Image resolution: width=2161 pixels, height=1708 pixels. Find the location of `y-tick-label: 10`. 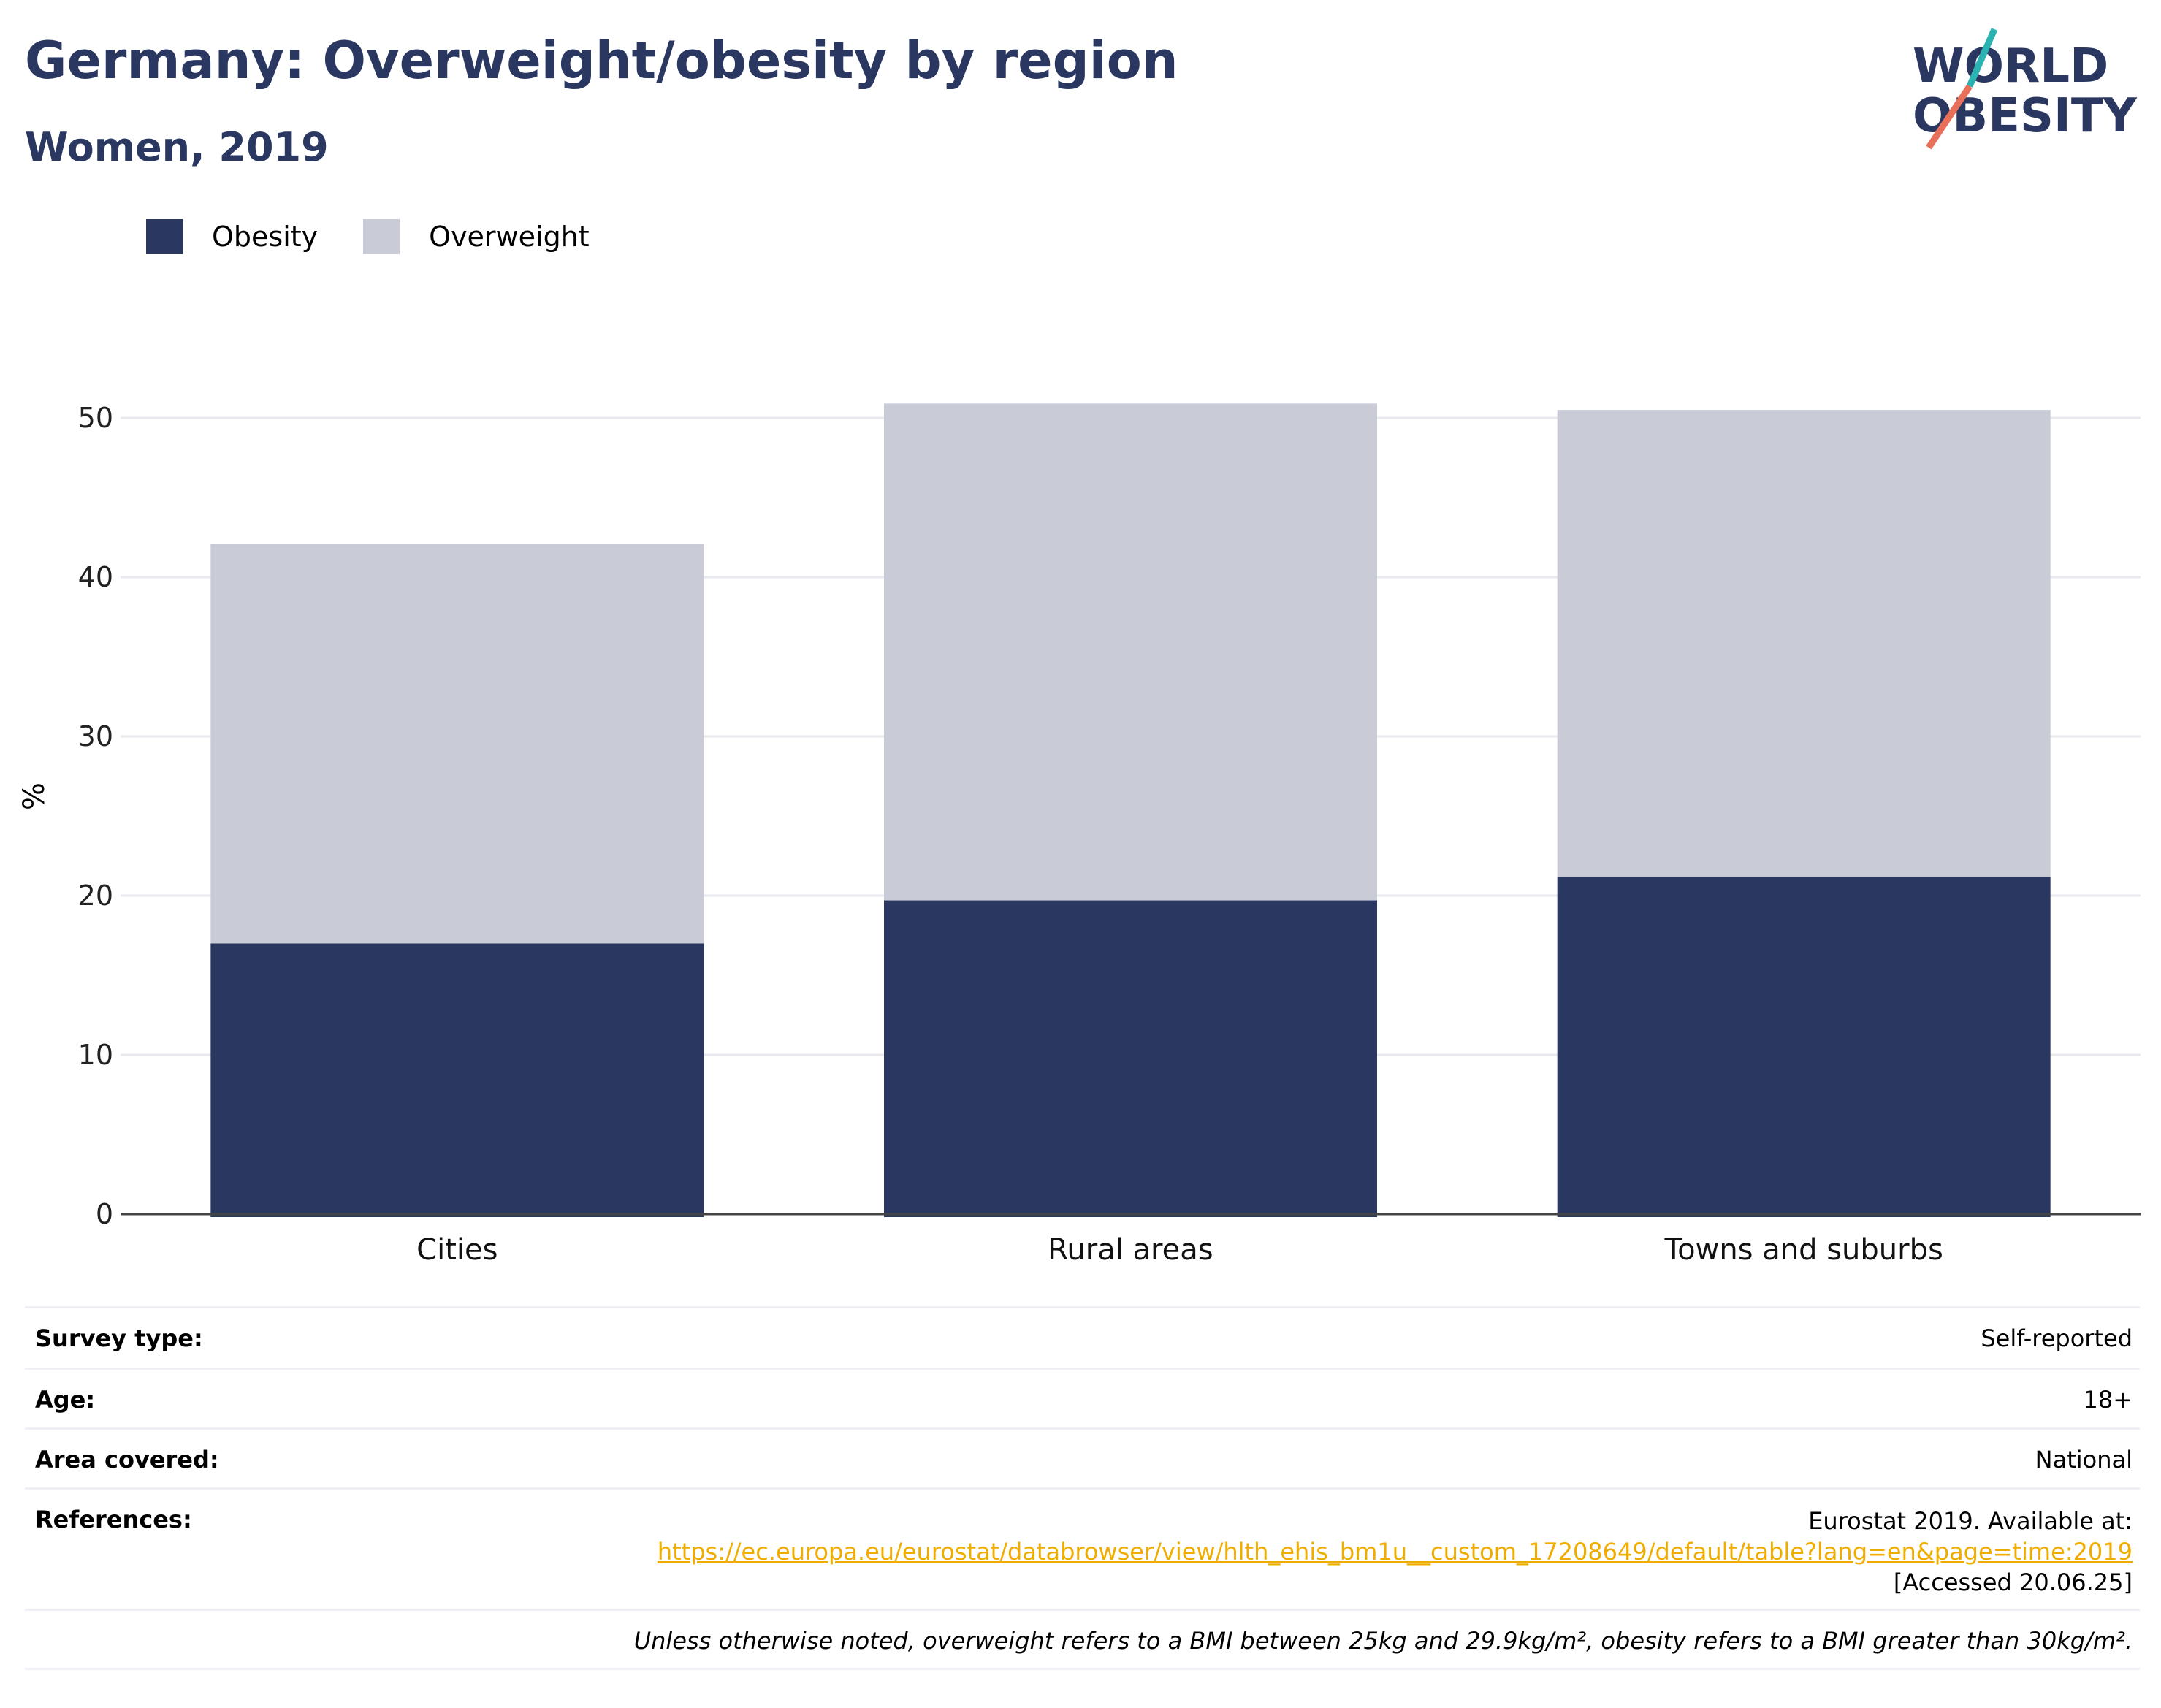

y-tick-label: 10 is located at coordinates (96, 1055).